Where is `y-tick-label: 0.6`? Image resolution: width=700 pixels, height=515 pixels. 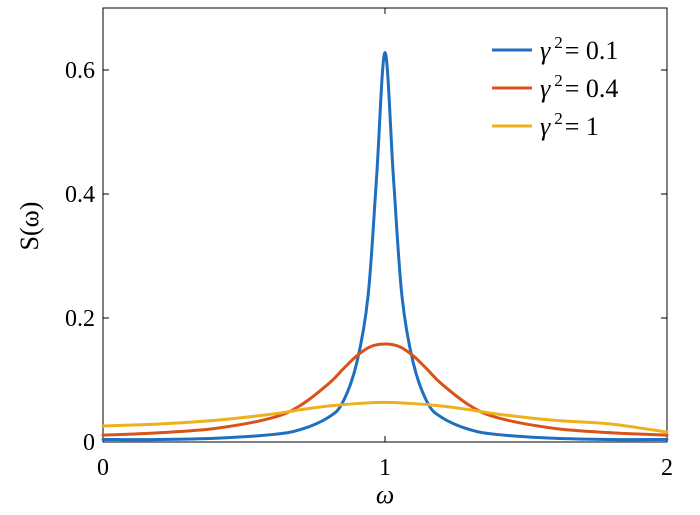
y-tick-label: 0.6 is located at coordinates (80, 71).